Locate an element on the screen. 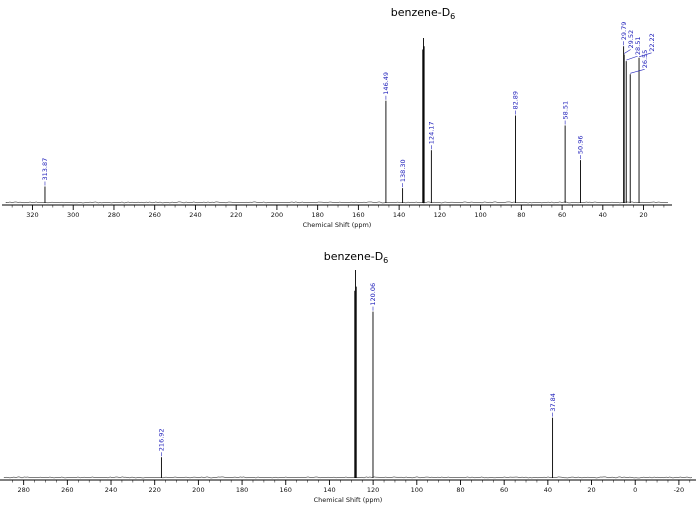 This screenshot has height=511, width=700. svg-text: 146.49 is located at coordinates (386, 83).